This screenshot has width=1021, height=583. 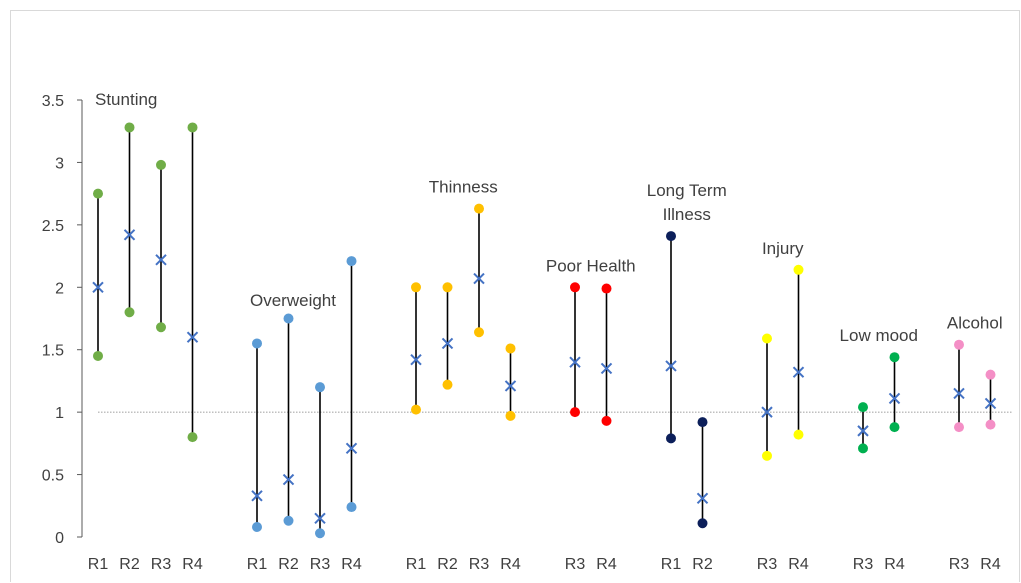 I want to click on y-tick-label: 2.5, so click(x=53, y=226).